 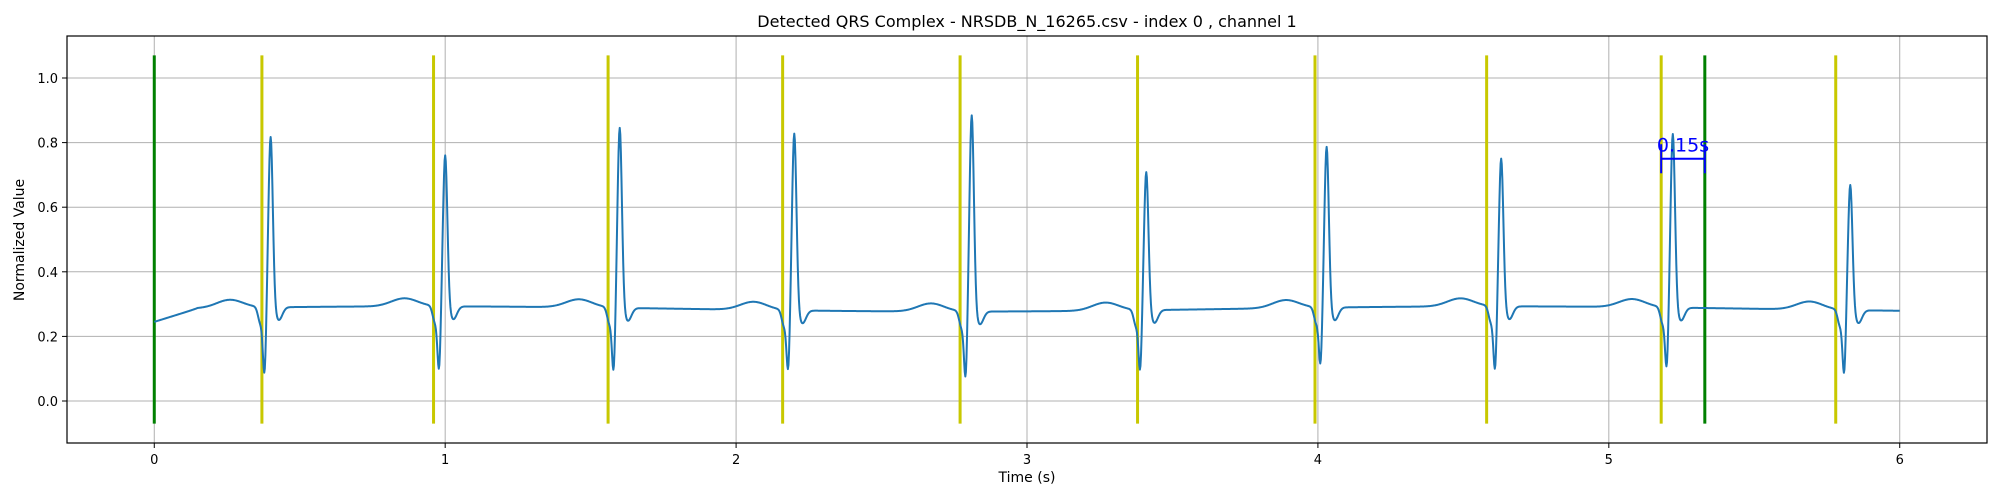 What do you see at coordinates (1683, 146) in the screenshot?
I see `interval-label: 0.15s` at bounding box center [1683, 146].